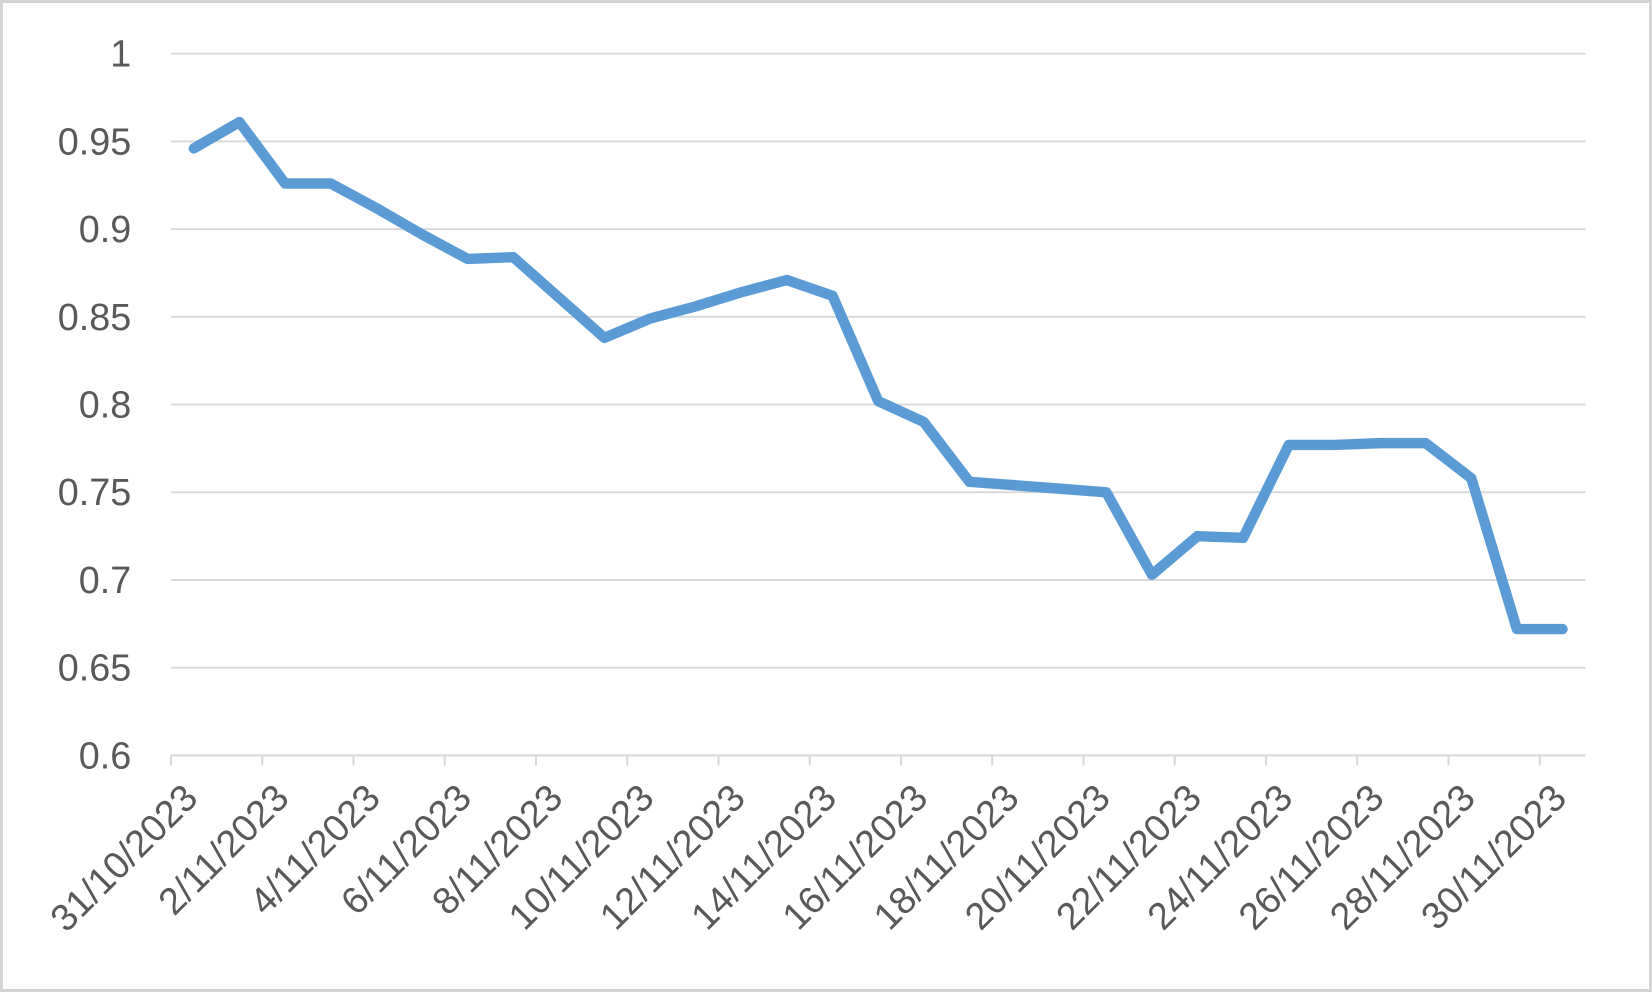 The width and height of the screenshot is (1652, 992). Describe the element at coordinates (105, 405) in the screenshot. I see `y-axis-tick-label: 0.8` at that location.